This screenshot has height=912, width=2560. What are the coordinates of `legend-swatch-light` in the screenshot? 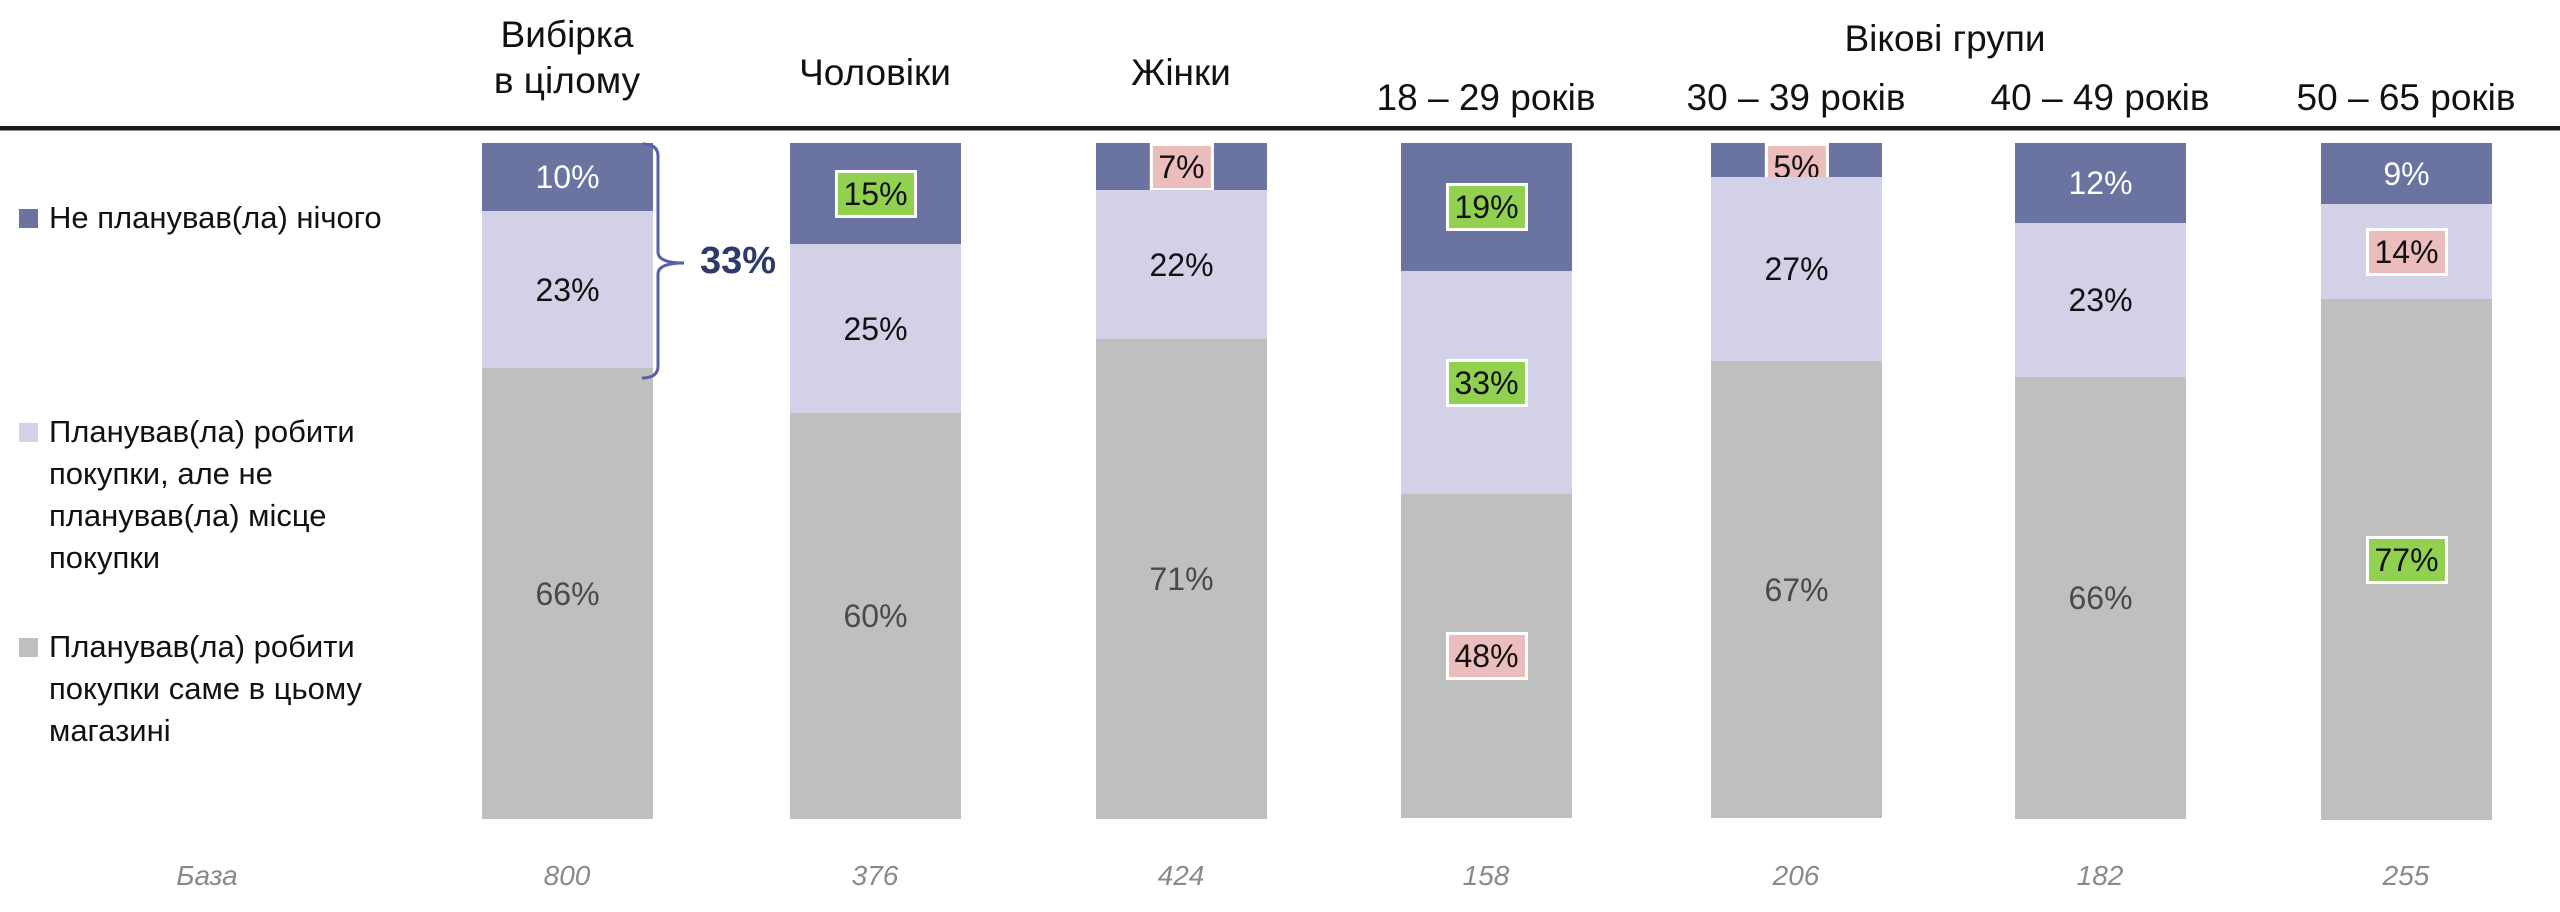 It's located at (28, 432).